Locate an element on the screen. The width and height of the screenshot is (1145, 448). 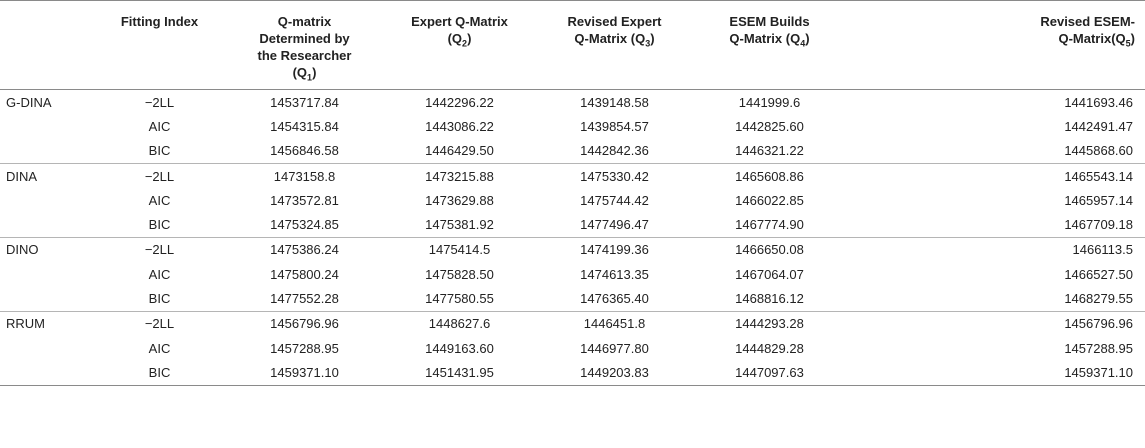
cell-q2: 1442296.22 is located at coordinates (459, 102).